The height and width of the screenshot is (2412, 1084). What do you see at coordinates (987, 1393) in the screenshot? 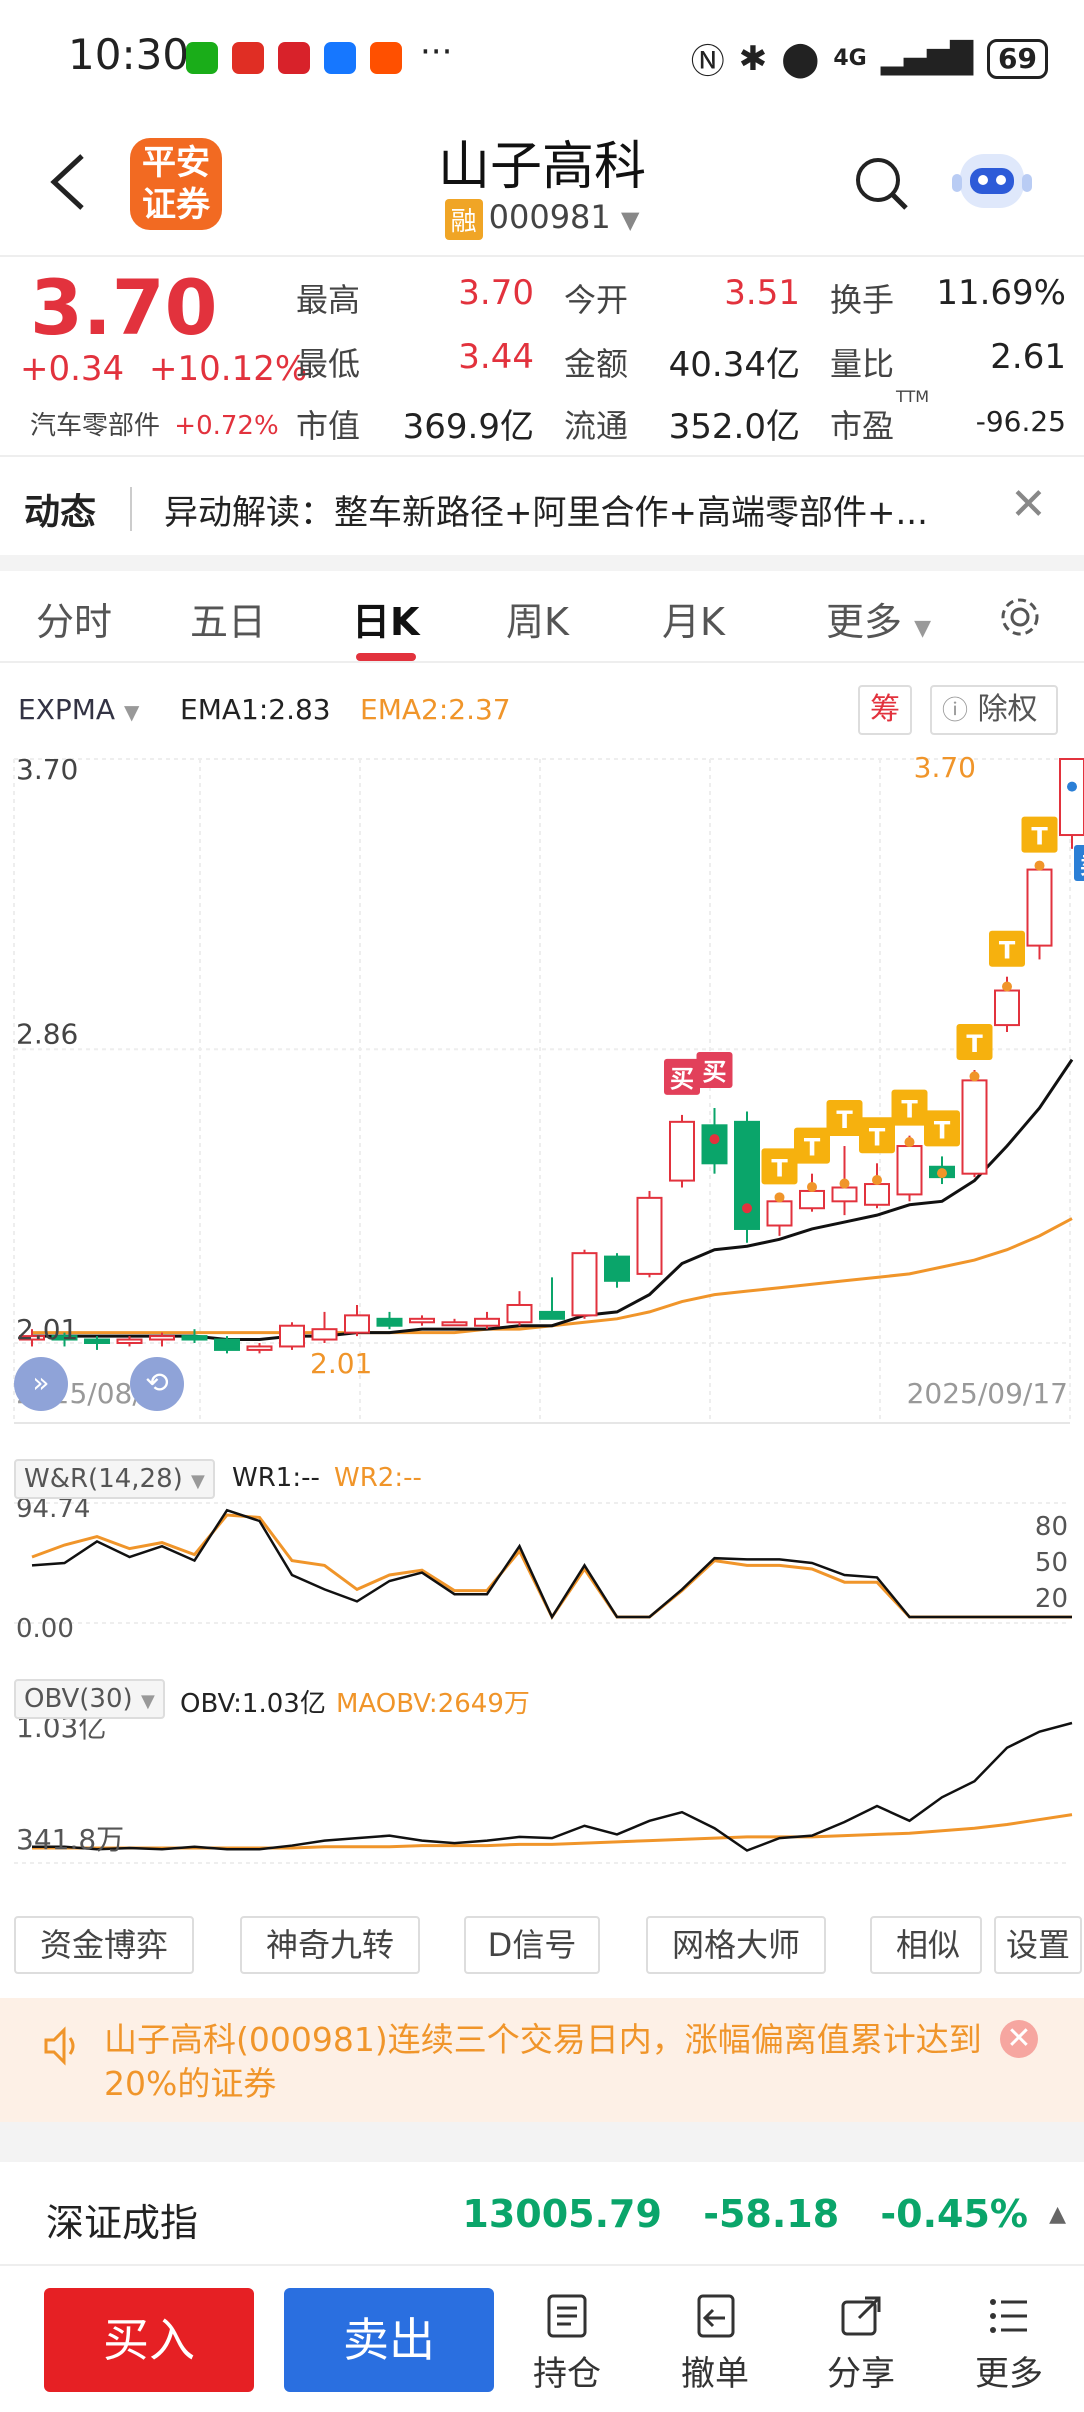
I see `end-date-label: 2025/09/17` at bounding box center [987, 1393].